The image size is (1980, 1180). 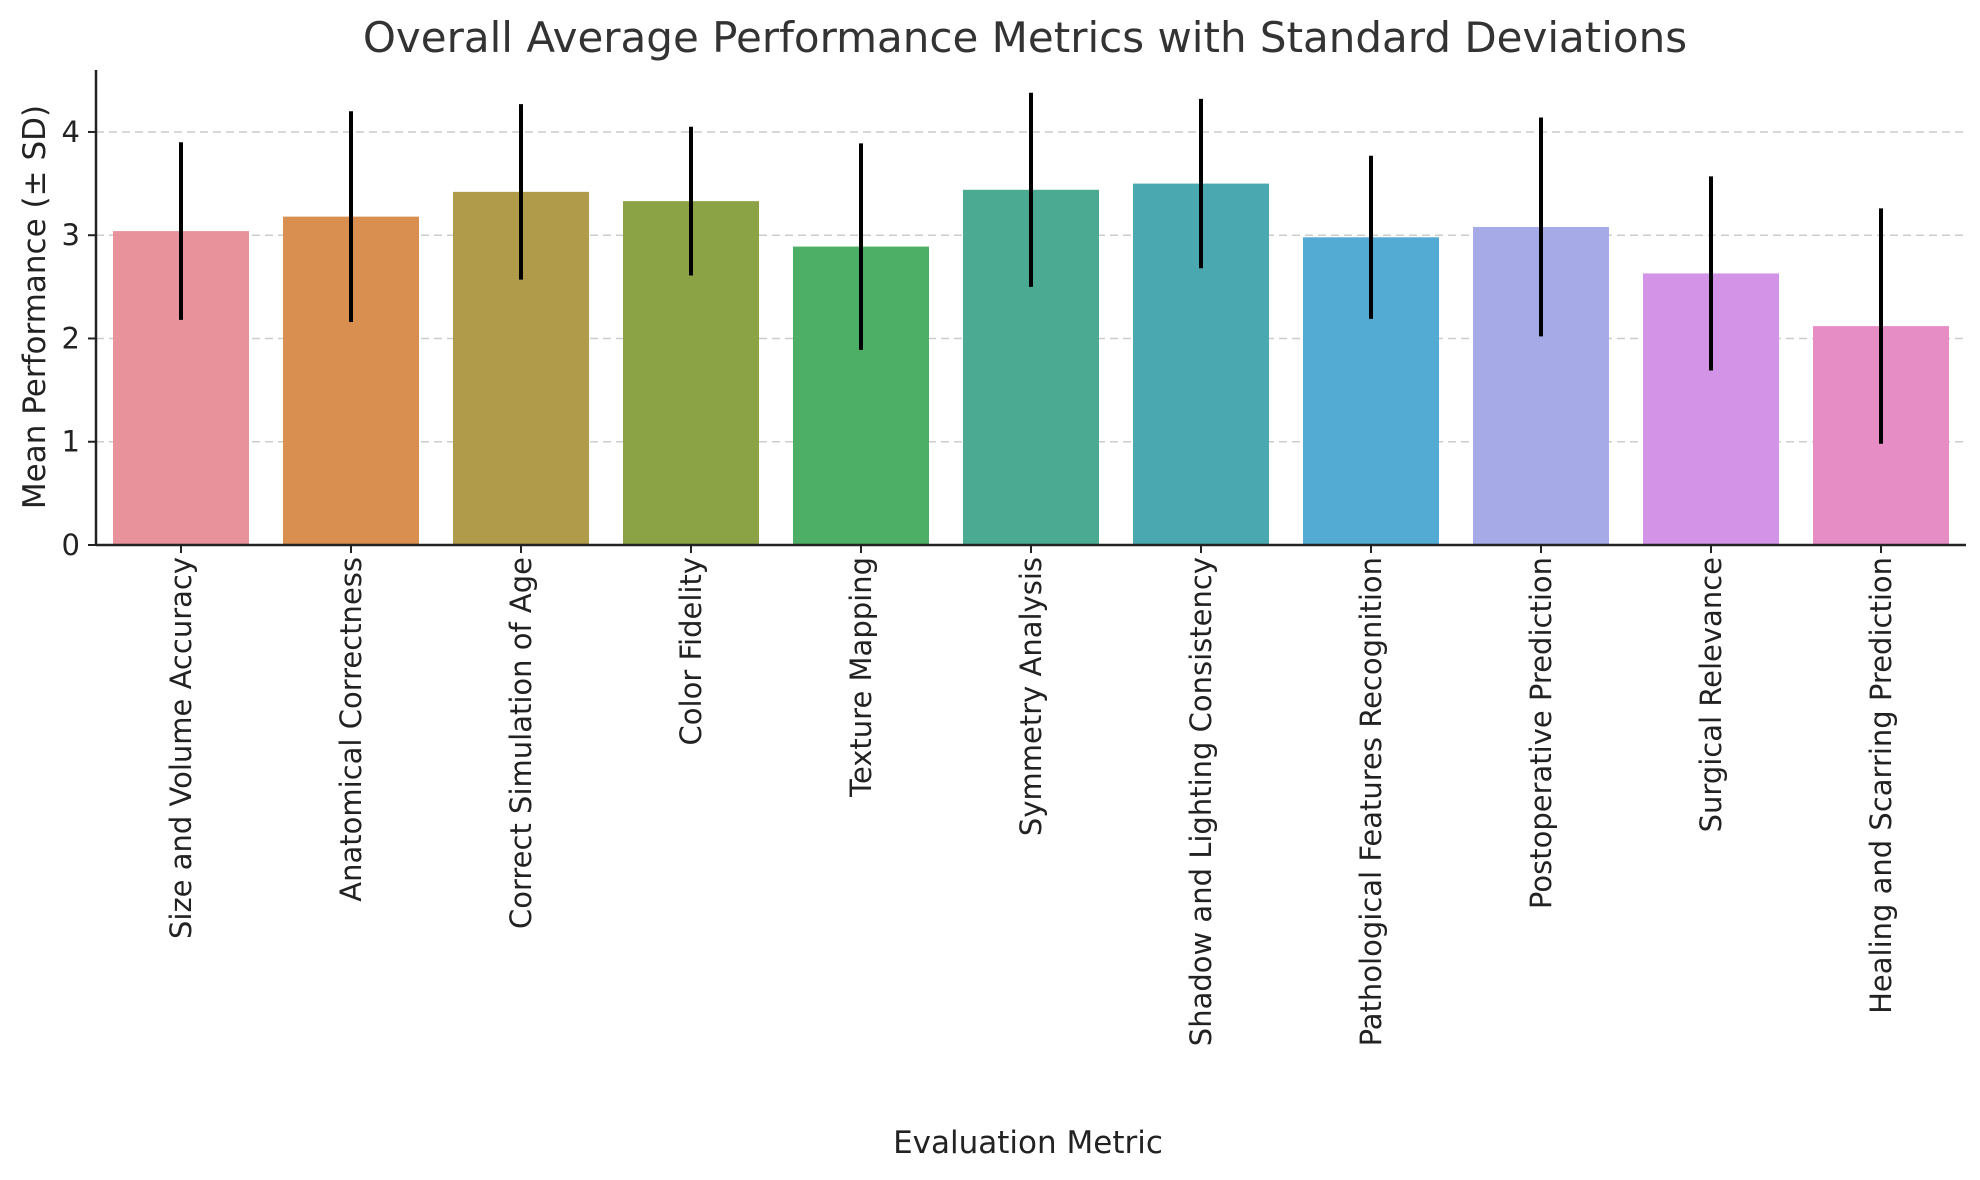 I want to click on x-tick-label: Pathological Features Recognition, so click(x=1371, y=801).